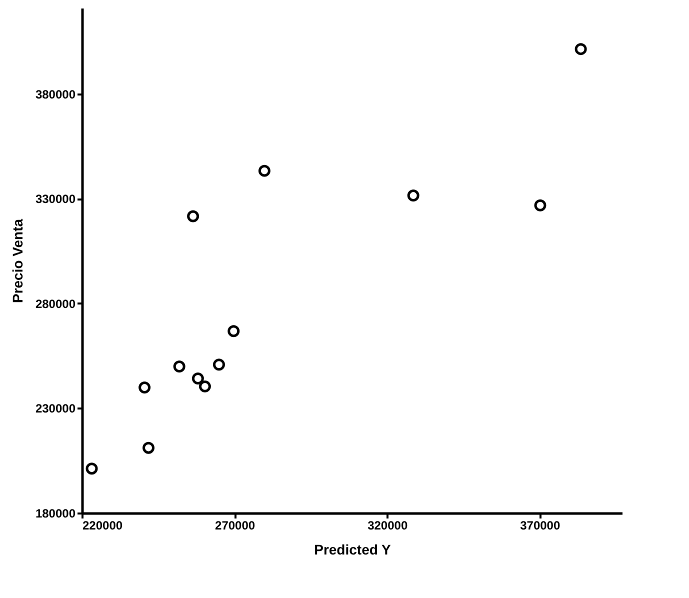 Image resolution: width=689 pixels, height=598 pixels. Describe the element at coordinates (55, 303) in the screenshot. I see `y-tick-label: 280000` at that location.